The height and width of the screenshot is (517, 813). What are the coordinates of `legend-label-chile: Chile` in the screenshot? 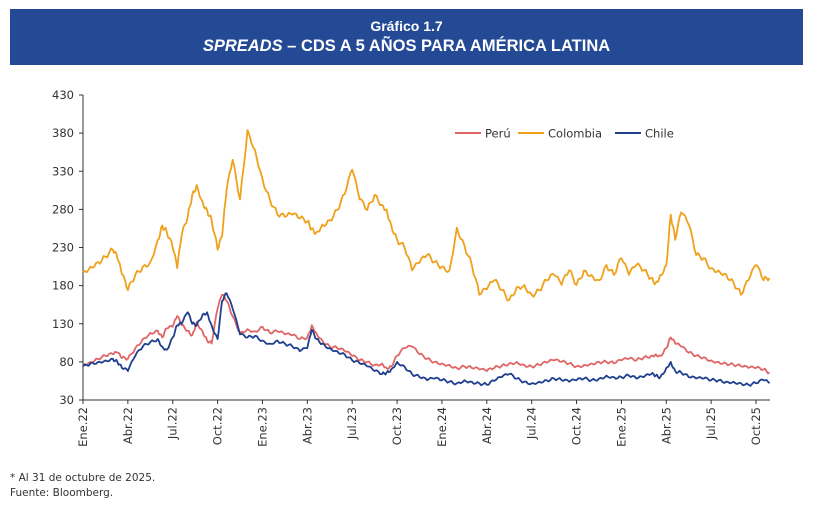 It's located at (659, 134).